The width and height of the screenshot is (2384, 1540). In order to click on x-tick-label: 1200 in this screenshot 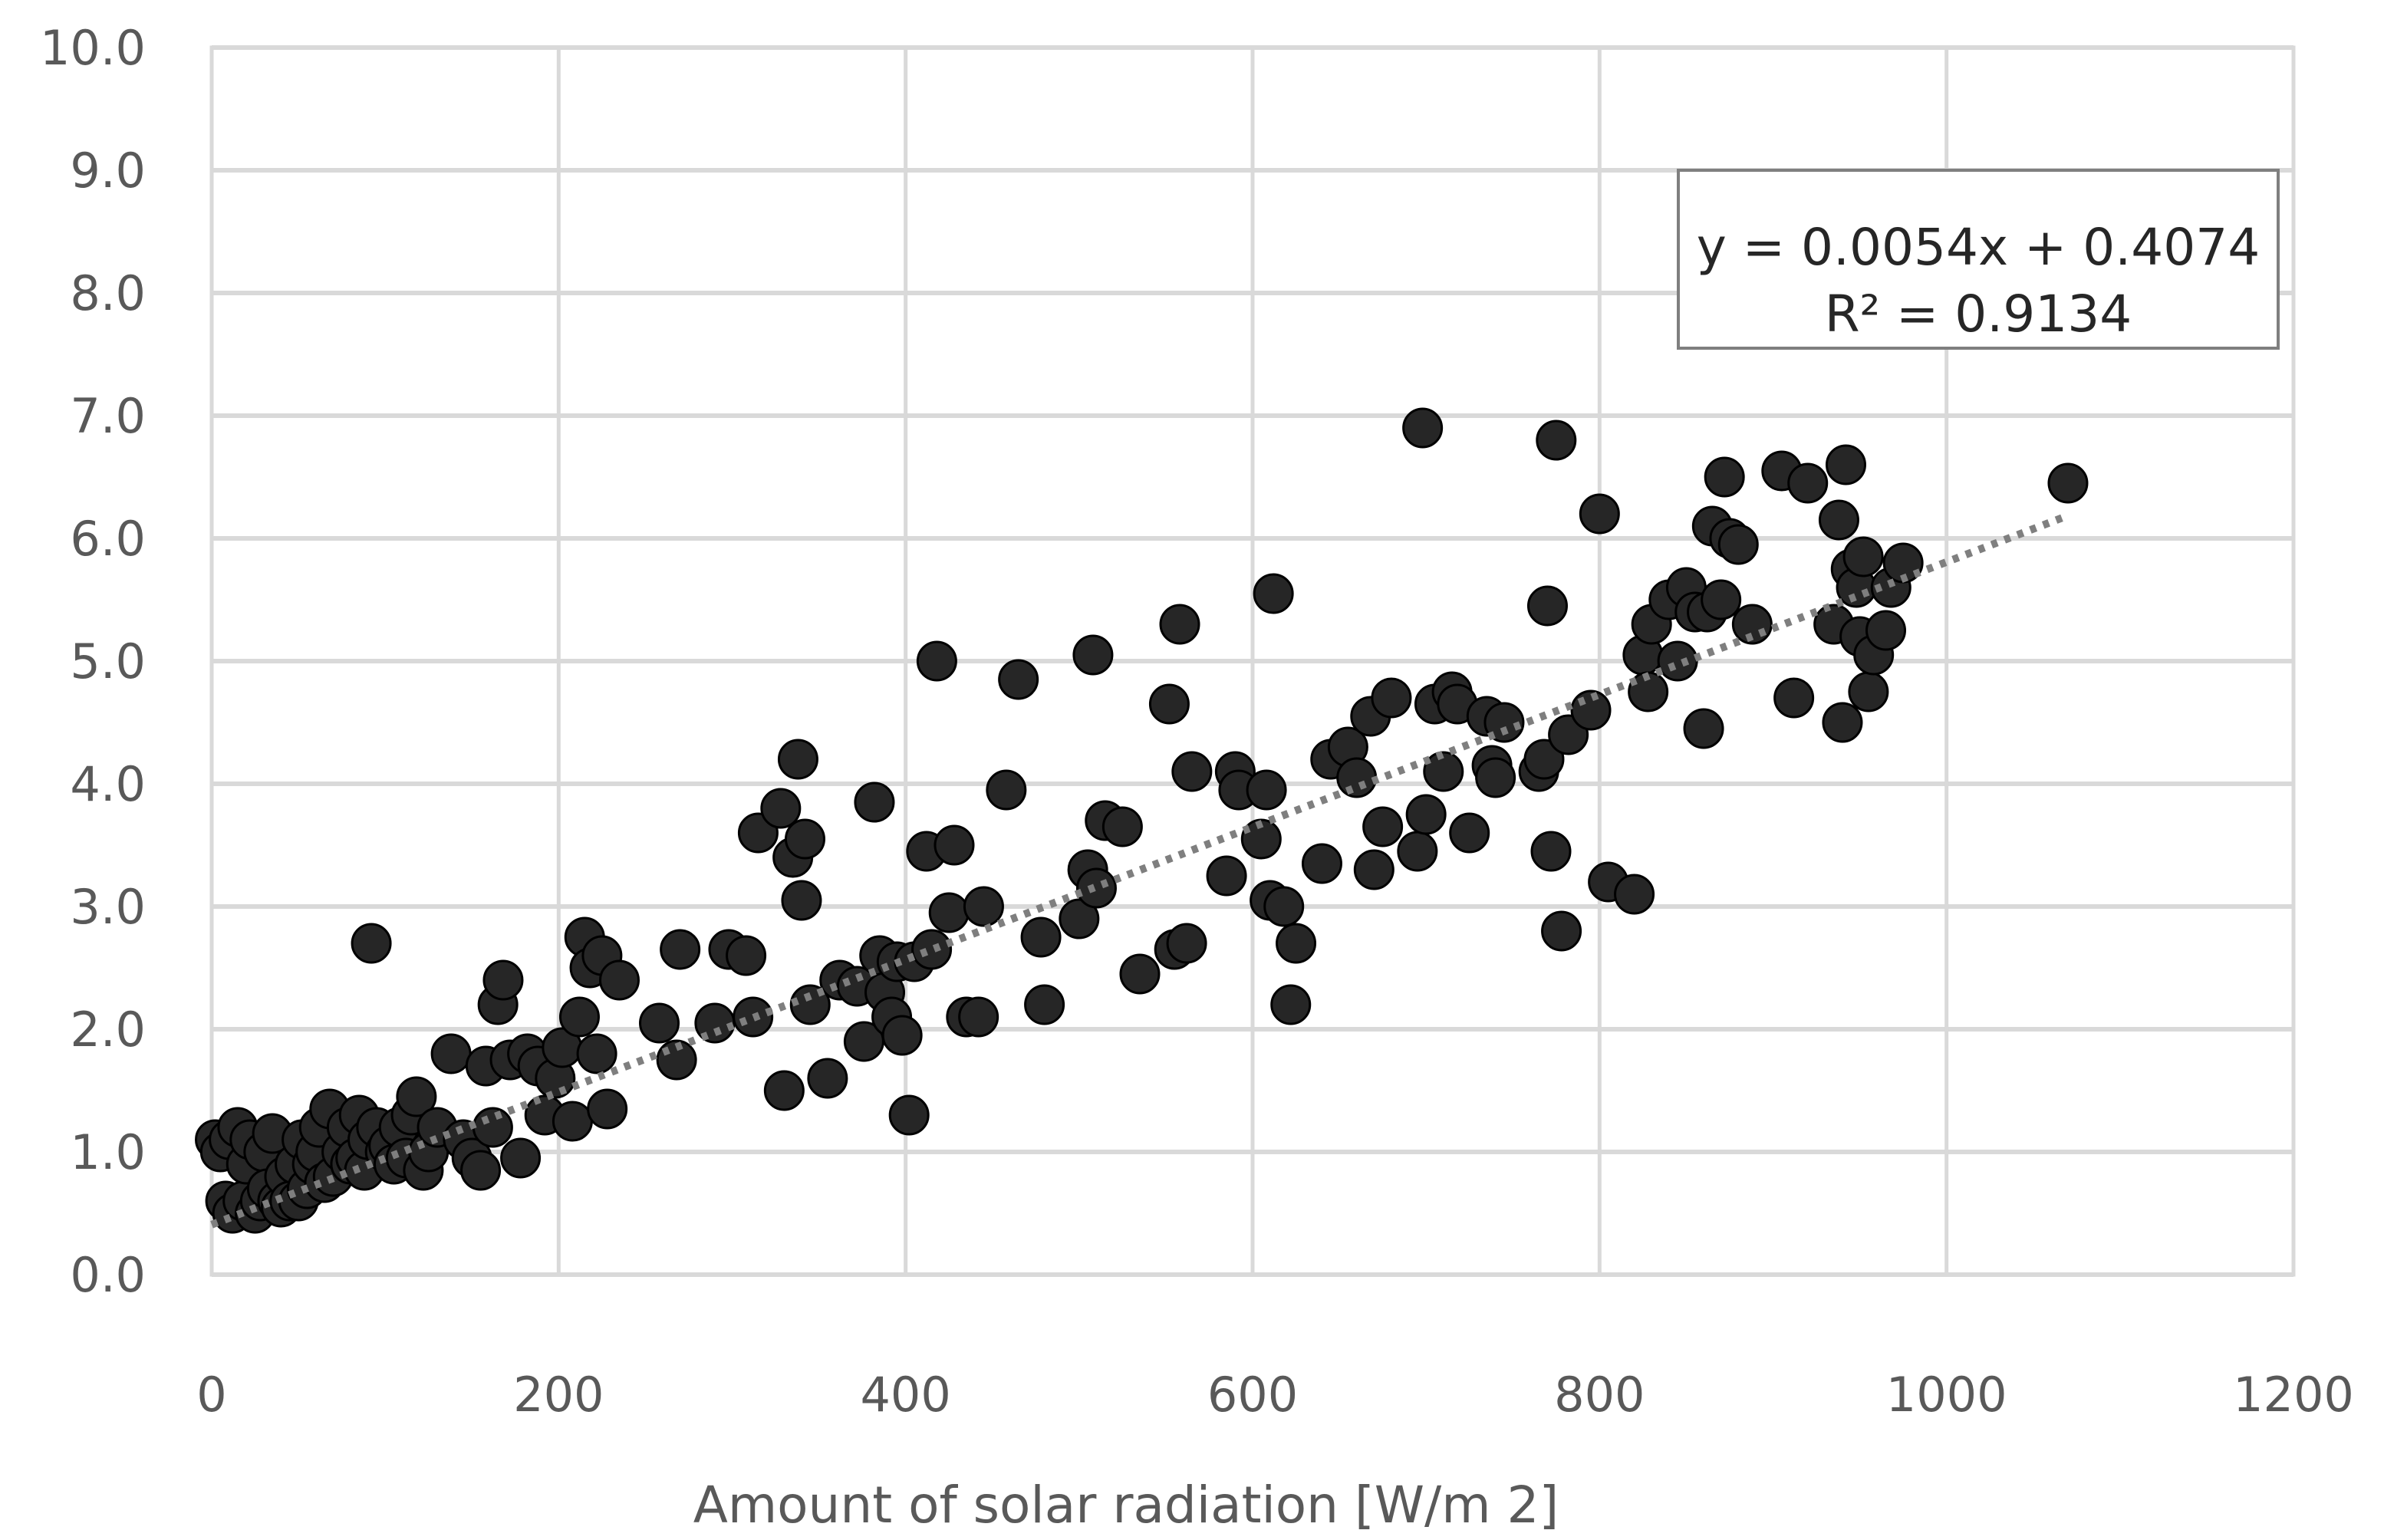, I will do `click(2293, 1395)`.